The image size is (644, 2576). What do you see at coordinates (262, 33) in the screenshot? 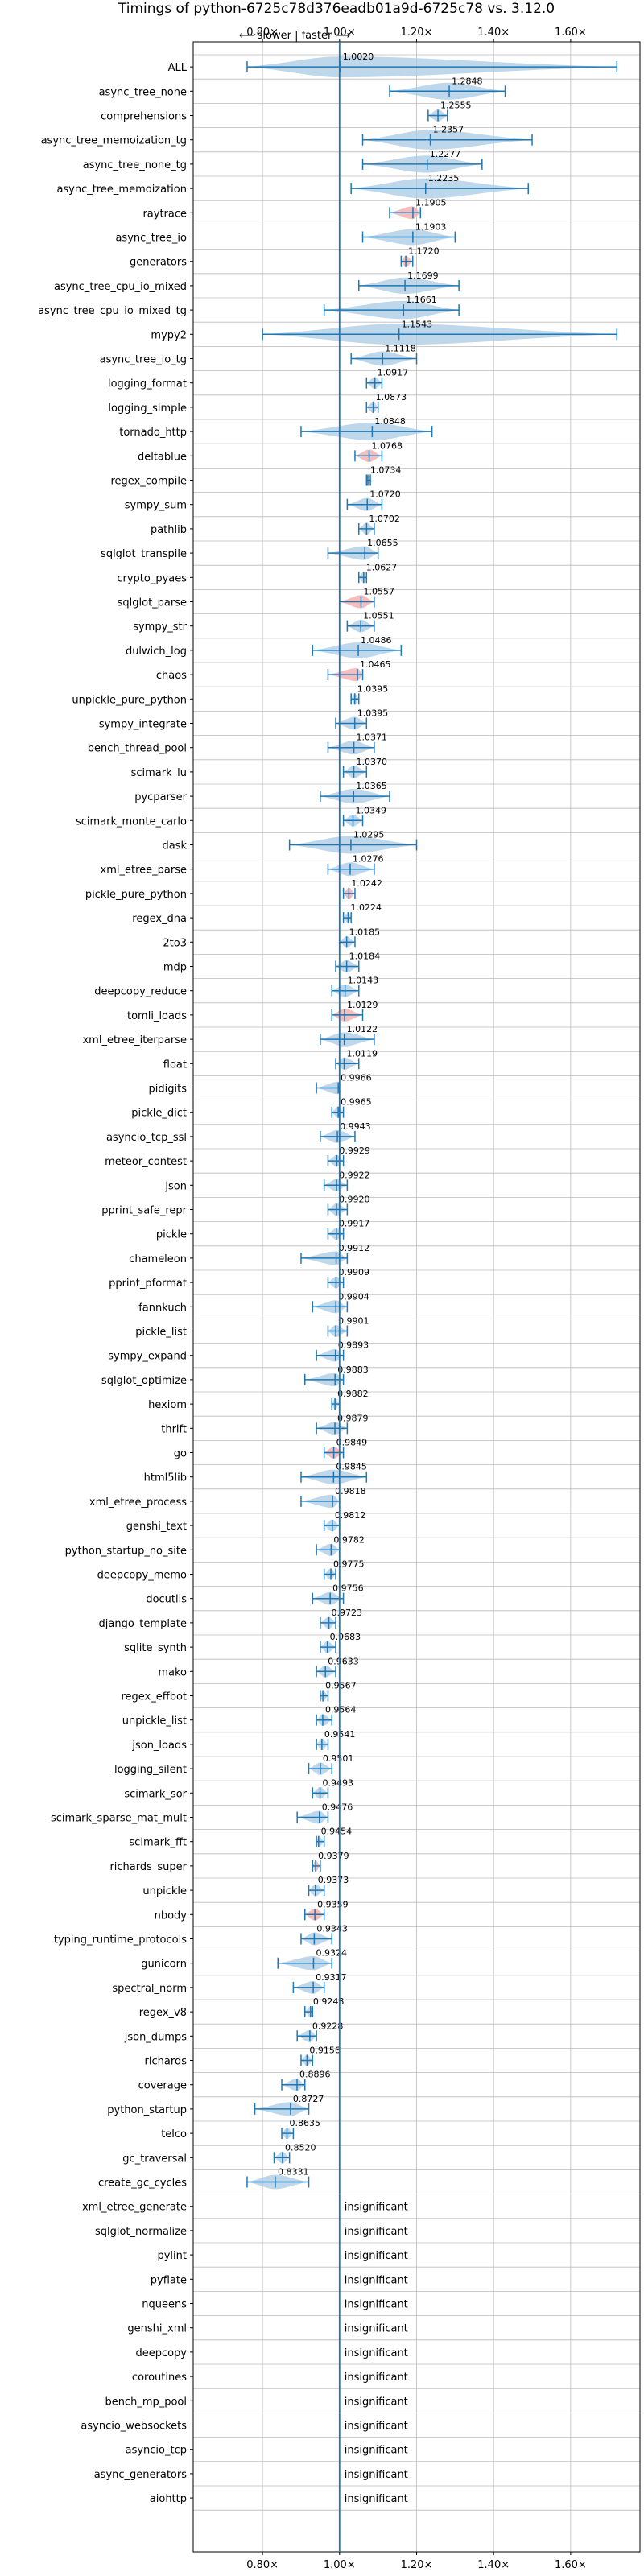
I see `x-tick-label-top: 0.80×` at bounding box center [262, 33].